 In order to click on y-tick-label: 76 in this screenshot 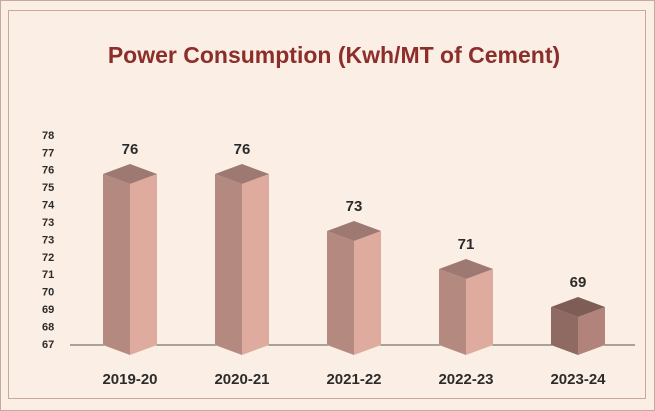, I will do `click(48, 171)`.